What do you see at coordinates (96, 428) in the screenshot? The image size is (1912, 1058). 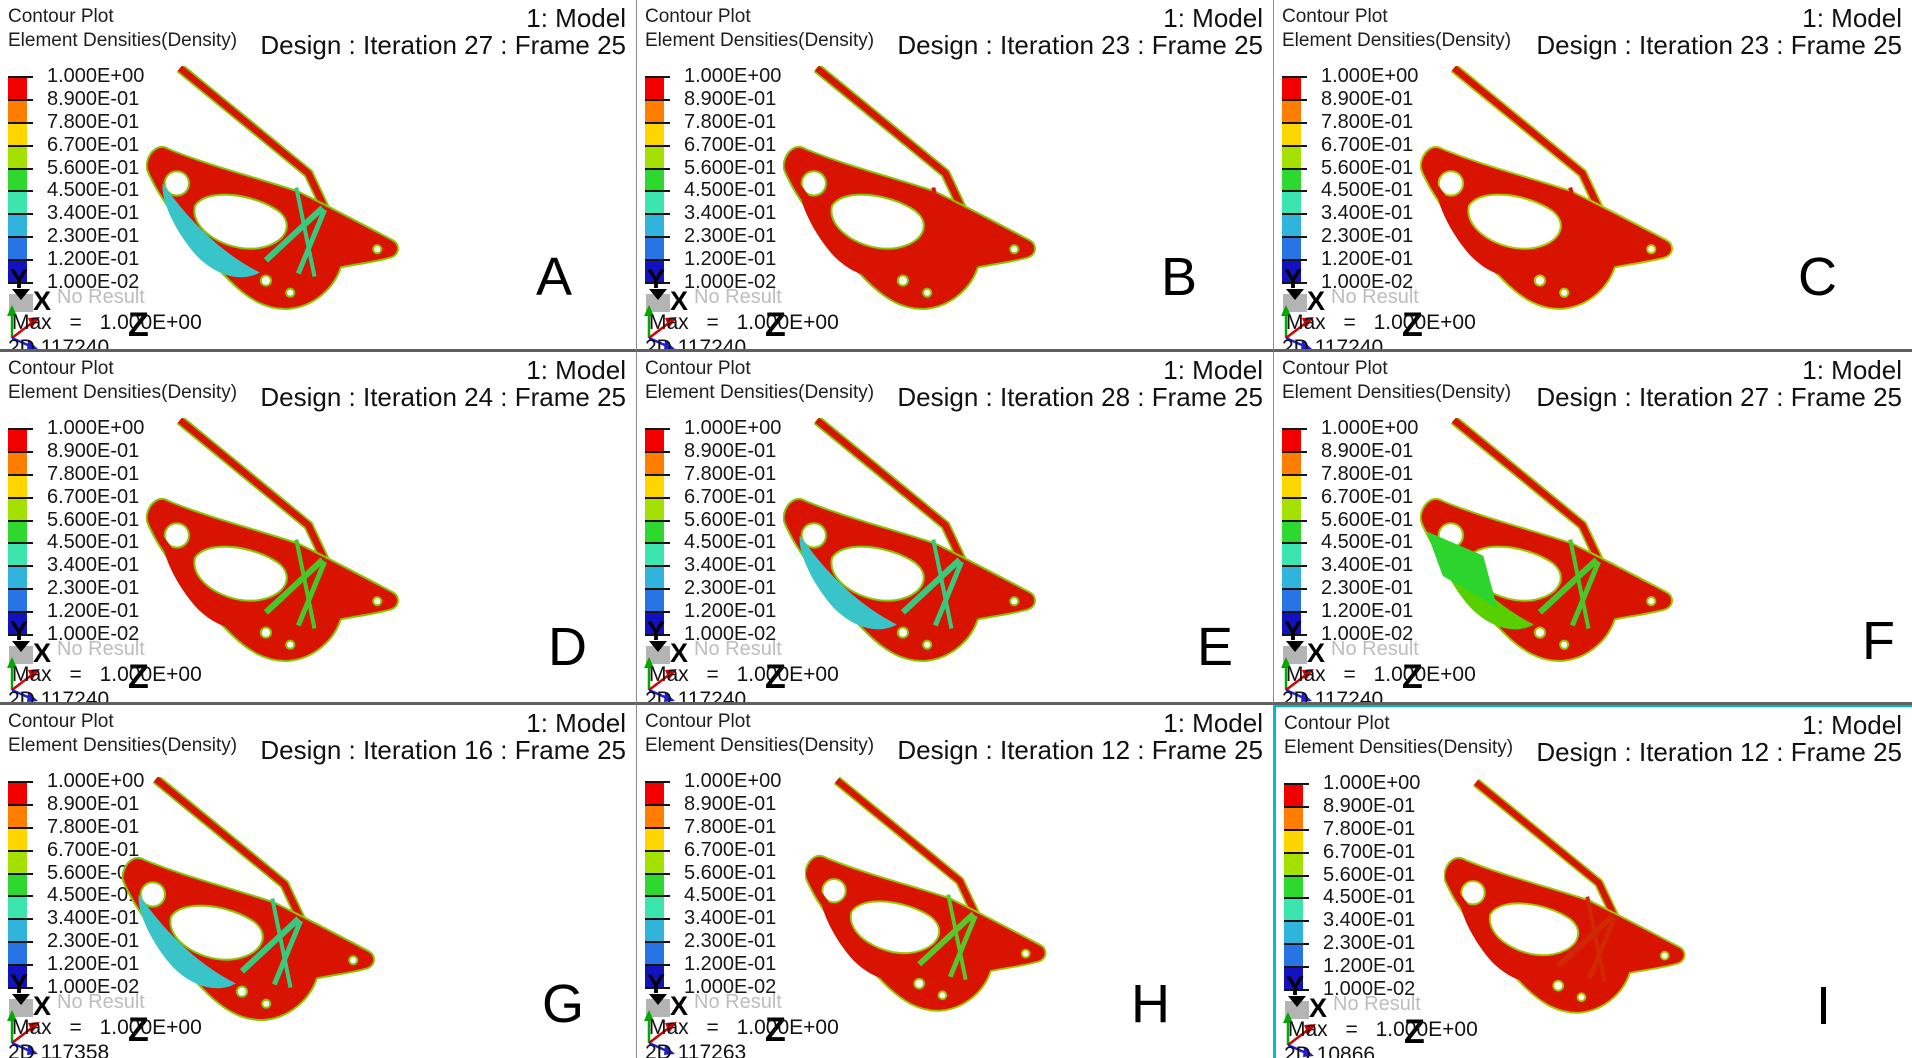 I see `legend-value-label: 1.000E+00` at bounding box center [96, 428].